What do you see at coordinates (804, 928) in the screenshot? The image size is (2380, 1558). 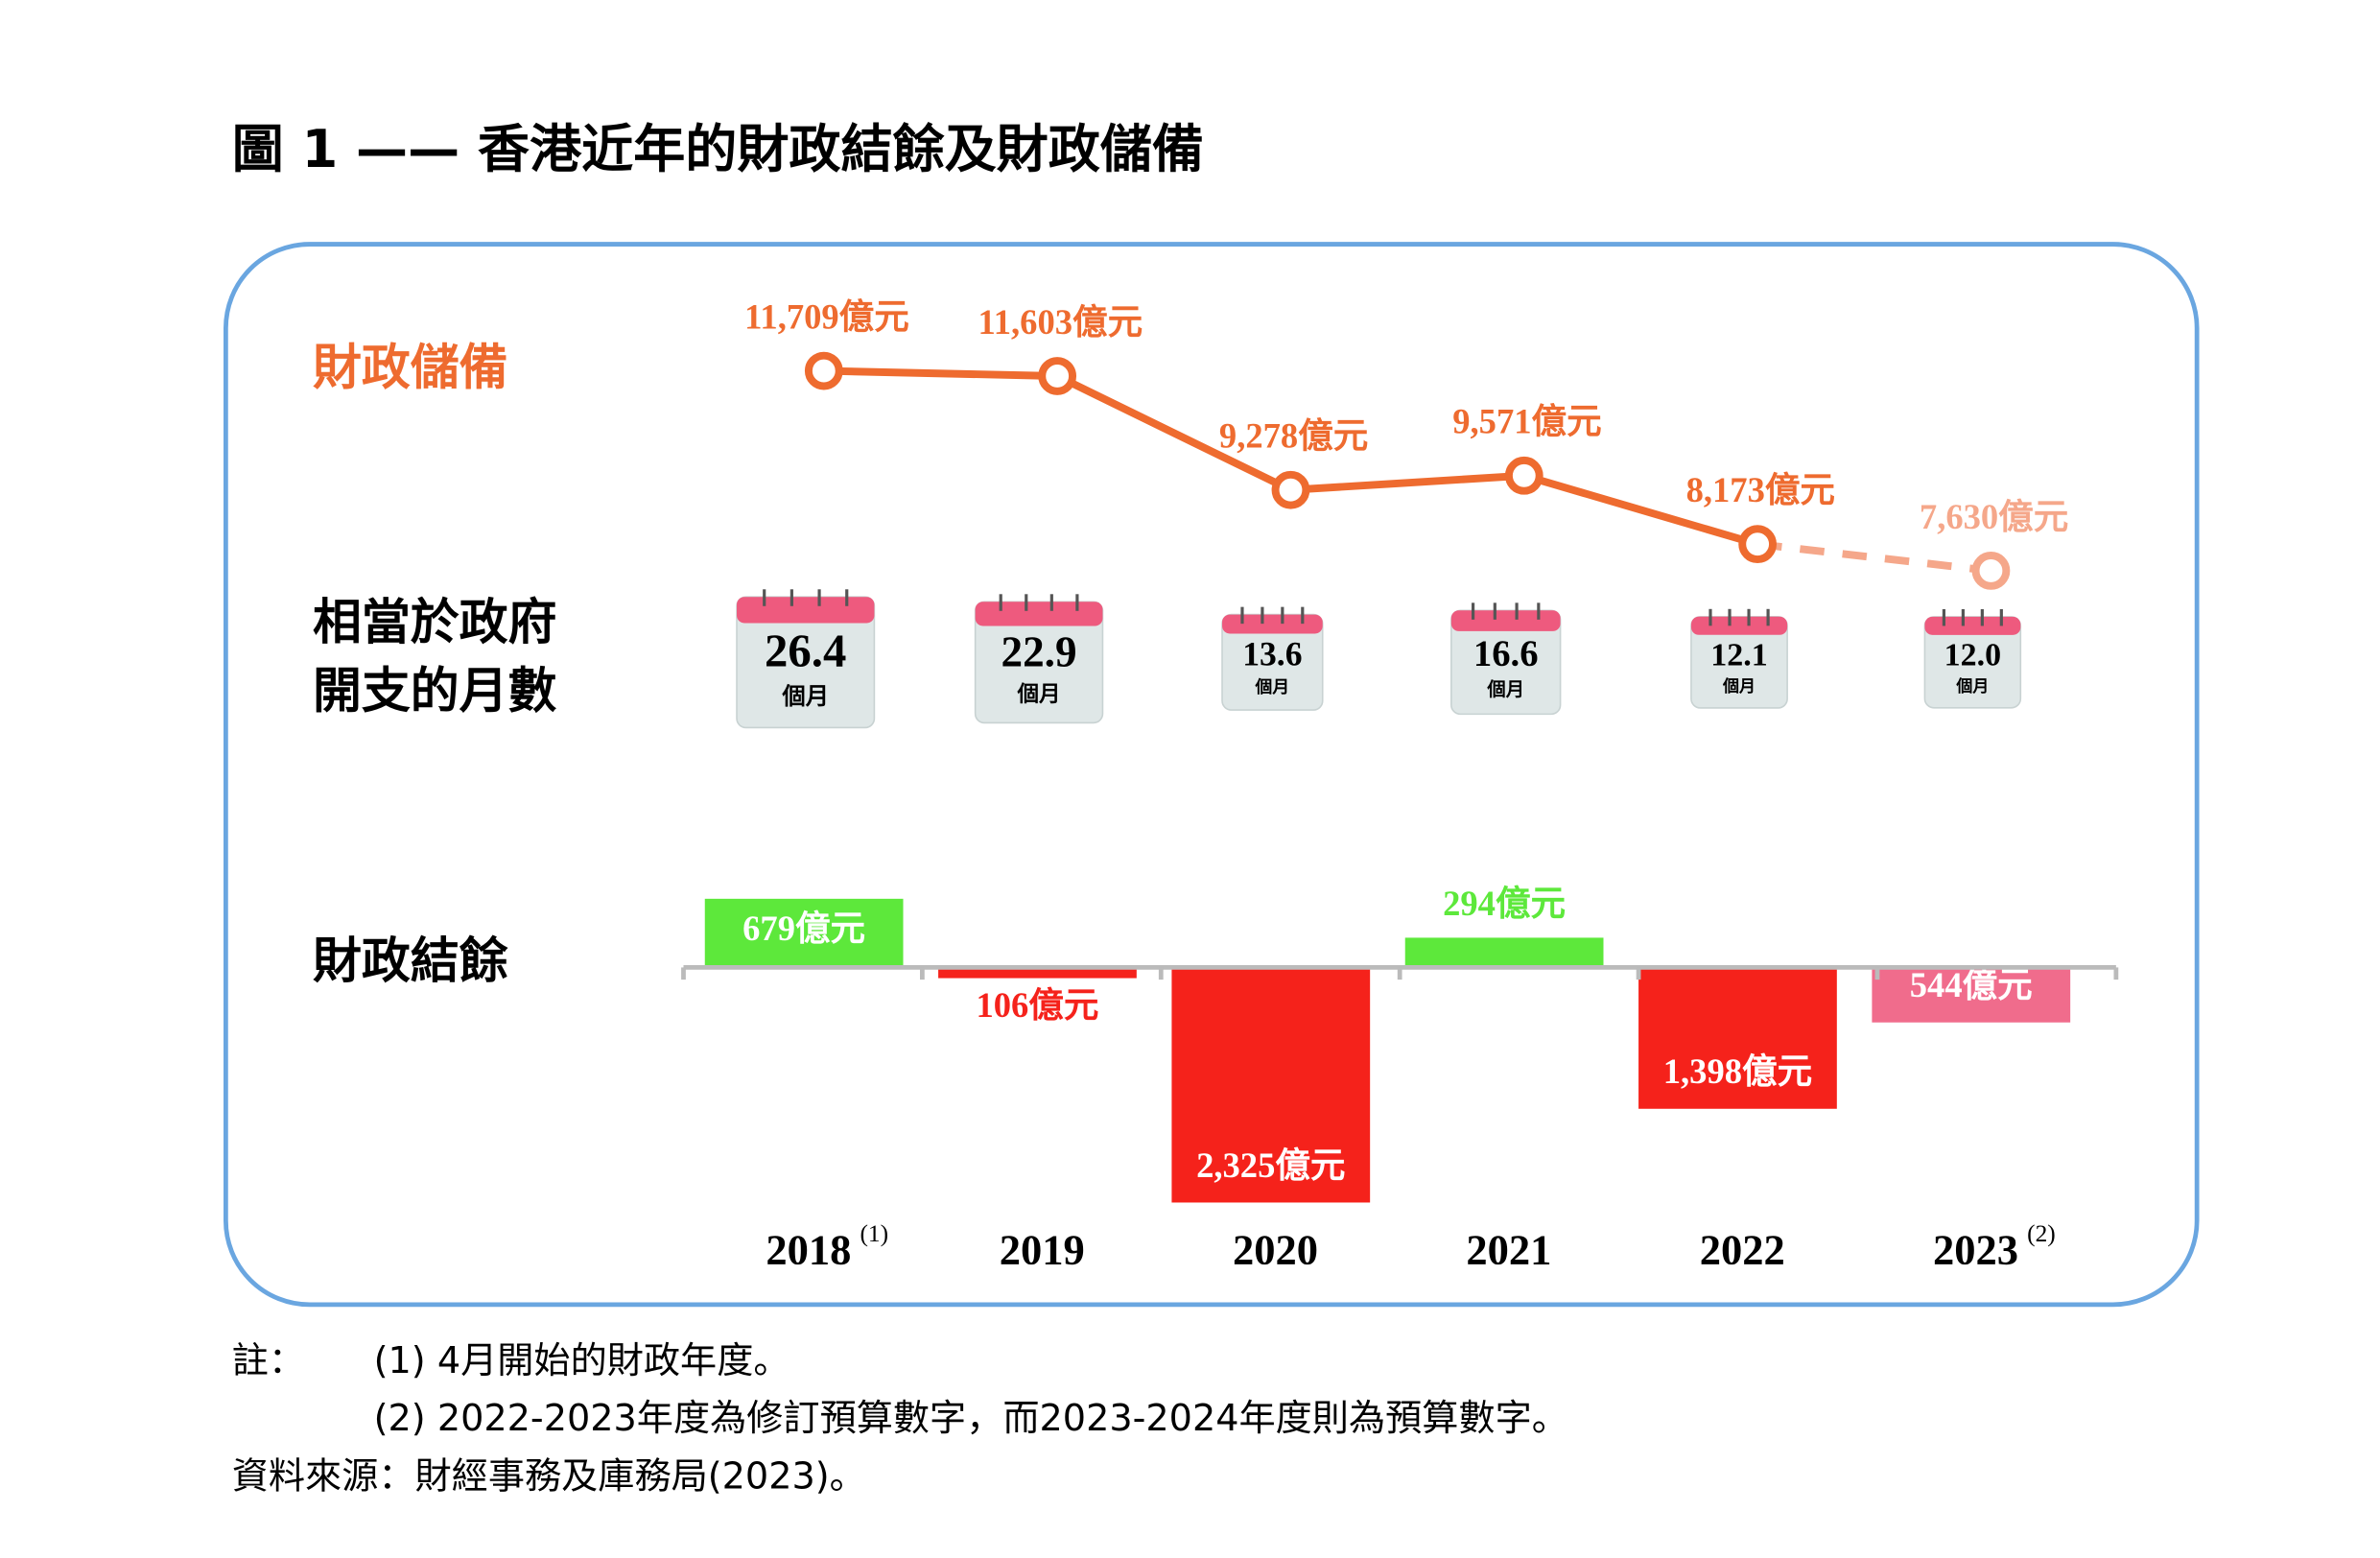 I see `value-label: 679億元` at bounding box center [804, 928].